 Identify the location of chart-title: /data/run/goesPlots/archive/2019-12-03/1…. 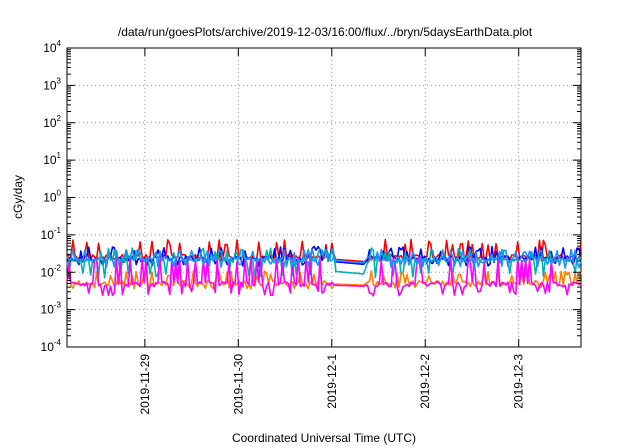
(325, 32).